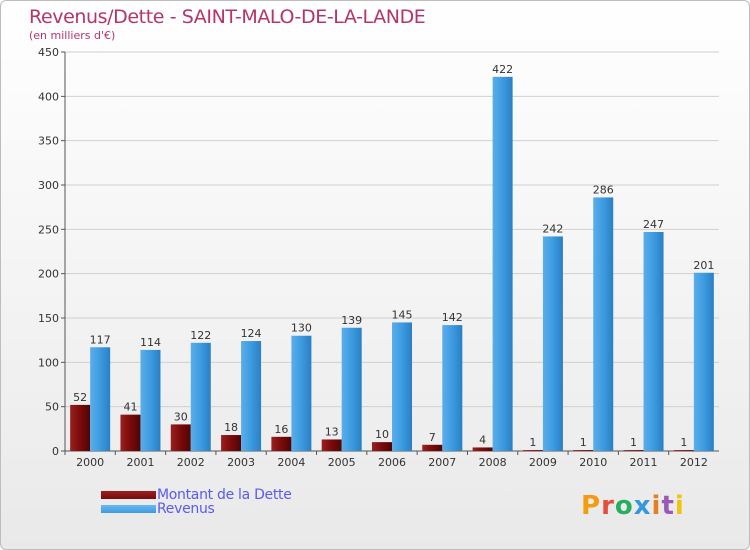 This screenshot has width=750, height=550. Describe the element at coordinates (624, 506) in the screenshot. I see `logo-letter: o` at that location.